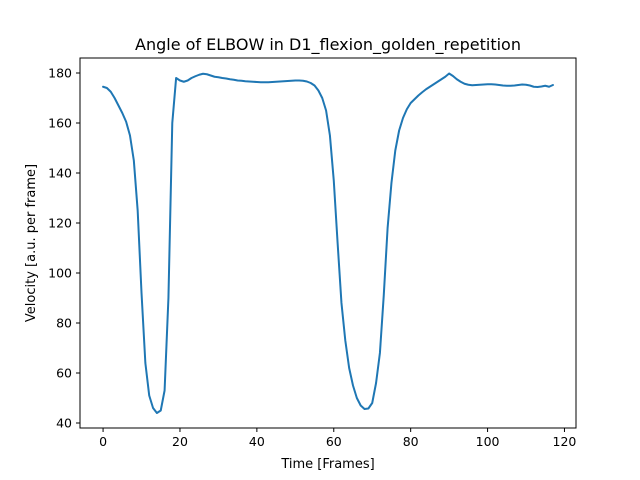  Describe the element at coordinates (334, 441) in the screenshot. I see `x-tick-label: 60` at that location.